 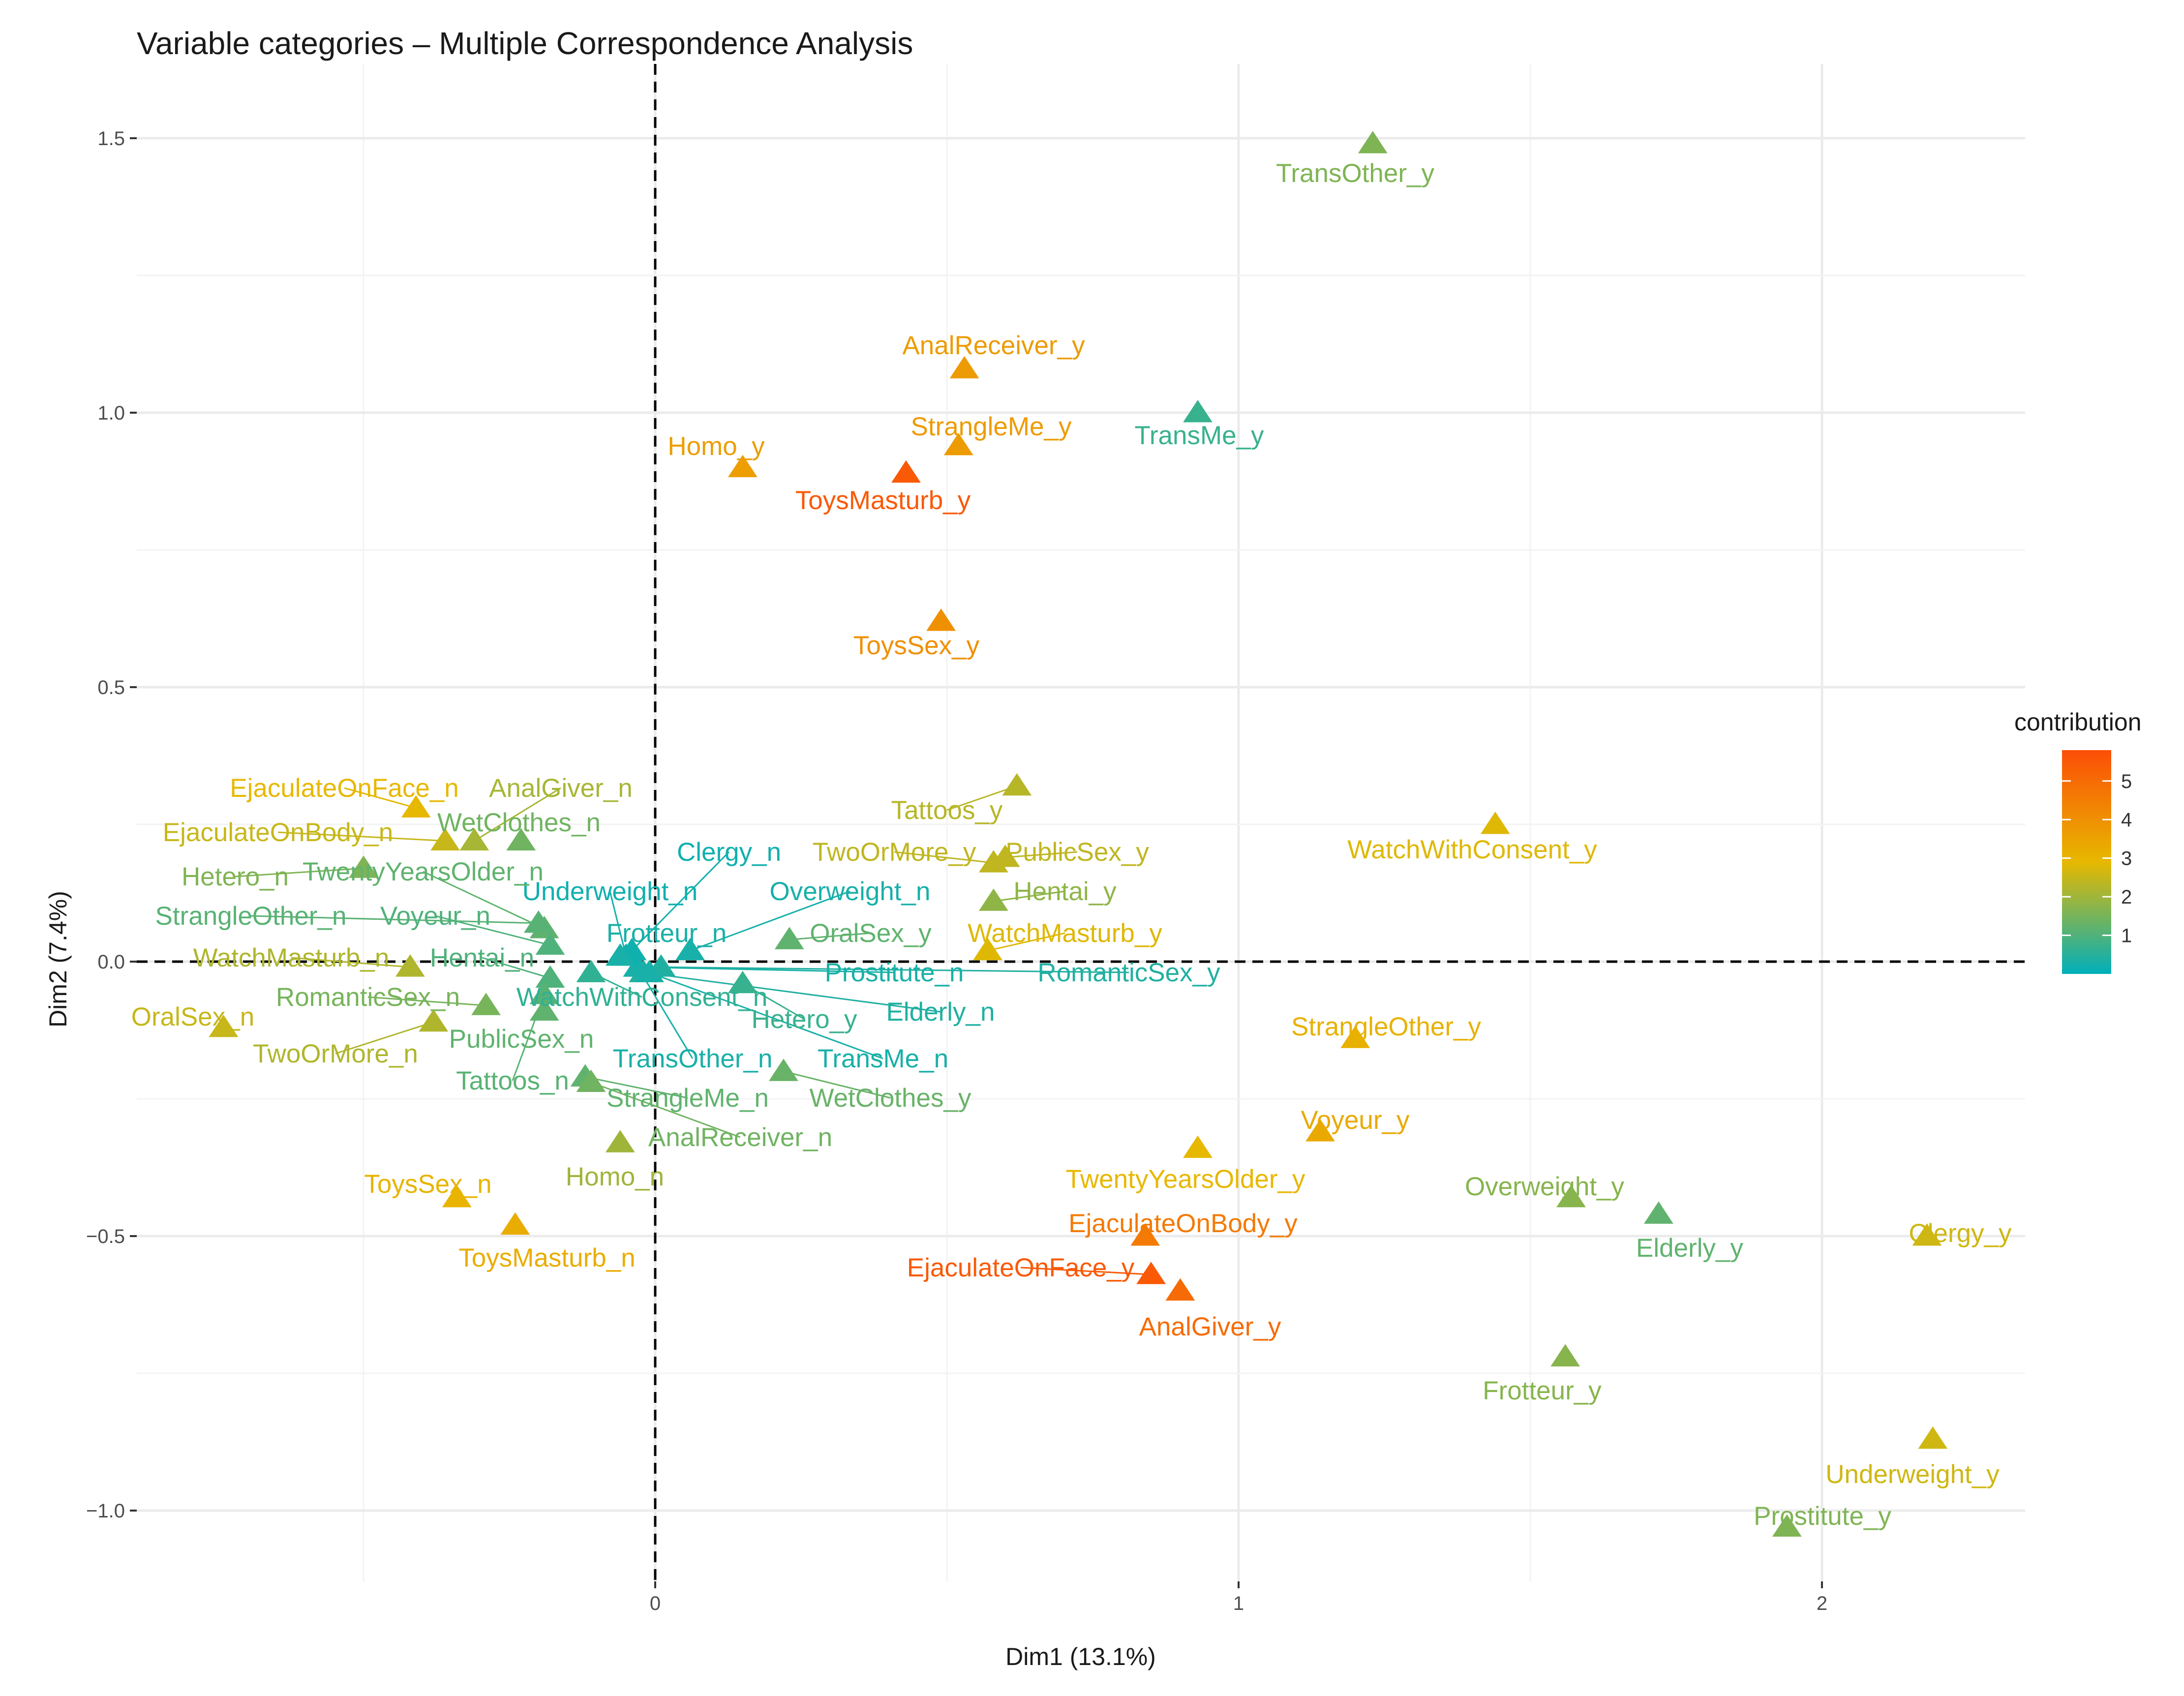 What do you see at coordinates (615, 1176) in the screenshot?
I see `point-label: Homo_n` at bounding box center [615, 1176].